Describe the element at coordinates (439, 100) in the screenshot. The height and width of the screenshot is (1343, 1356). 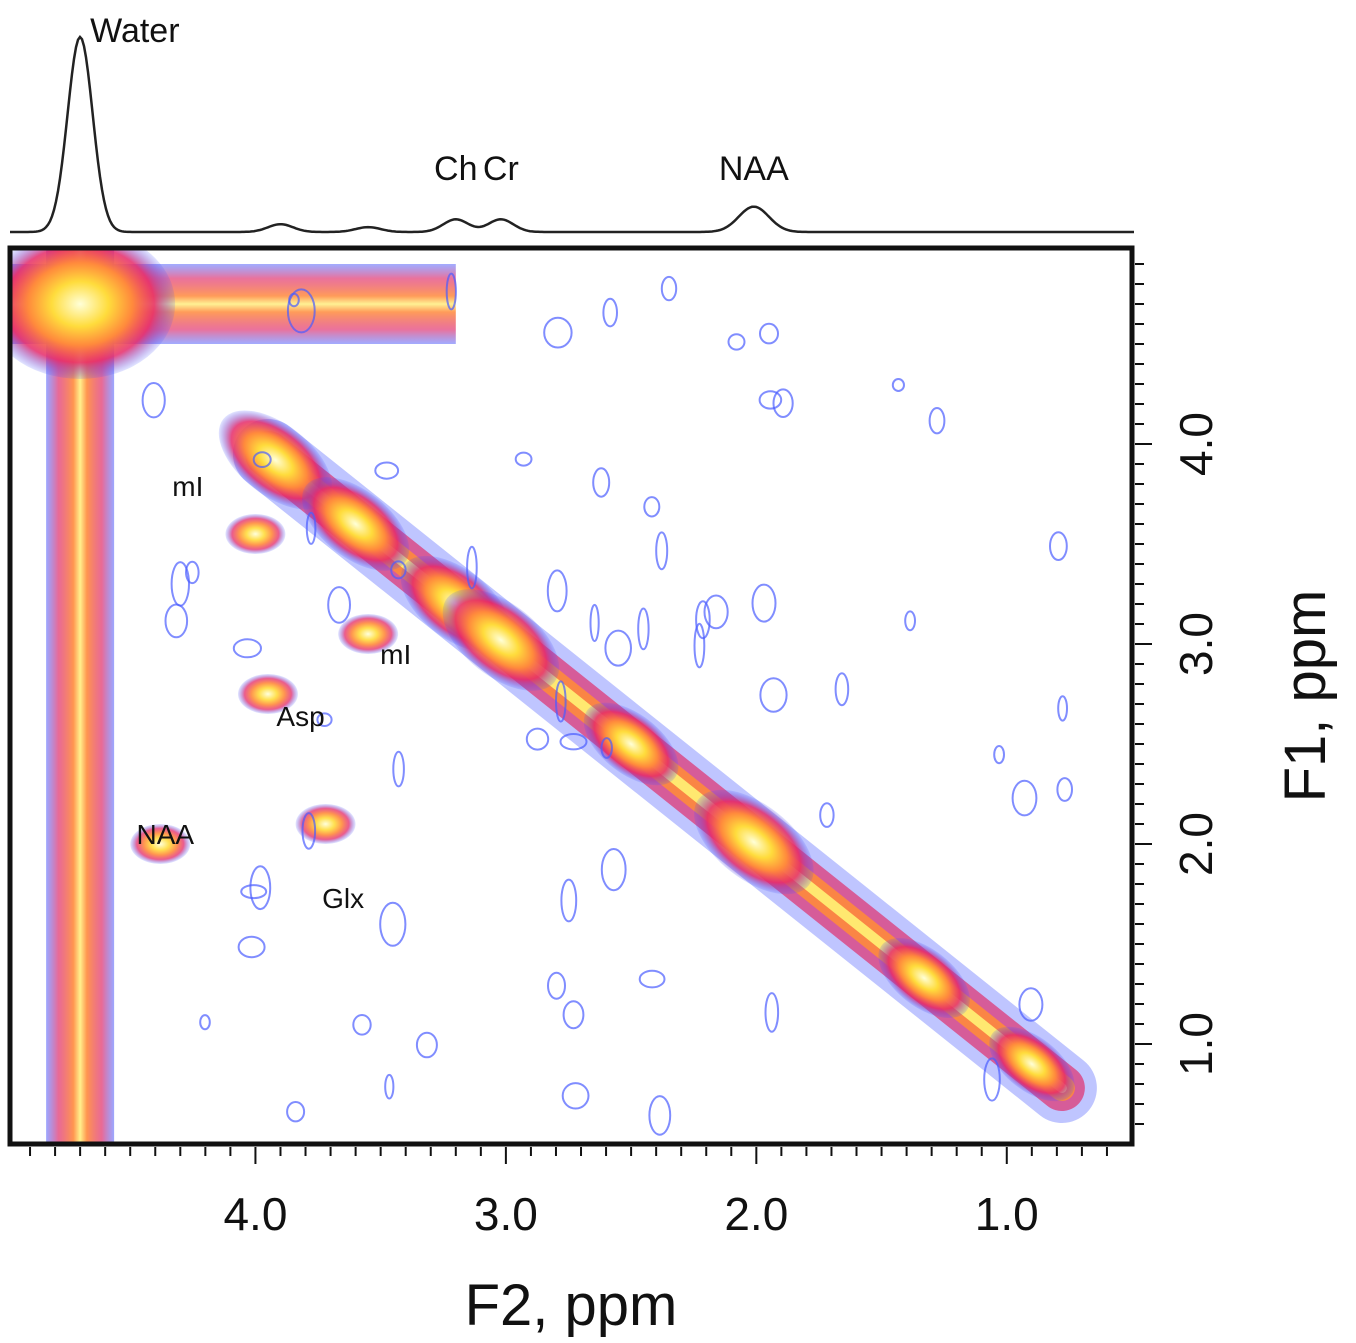
I see `projection-labels: Water Ch Cr NAA` at that location.